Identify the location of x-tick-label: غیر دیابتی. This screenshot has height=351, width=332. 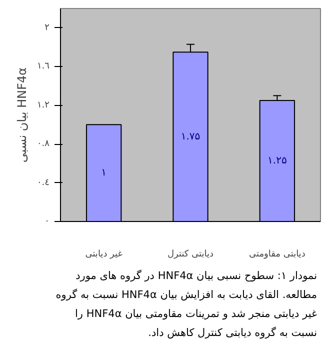
(104, 255).